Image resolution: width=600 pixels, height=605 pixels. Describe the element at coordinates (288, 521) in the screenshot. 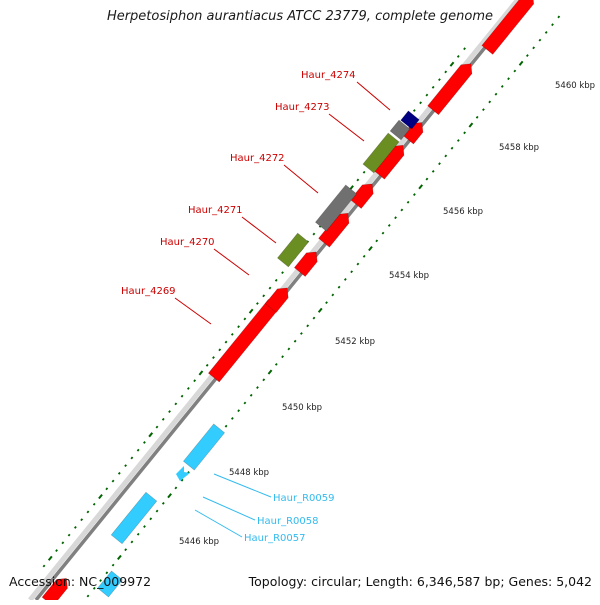

I see `gene-label: Haur_R0058` at that location.